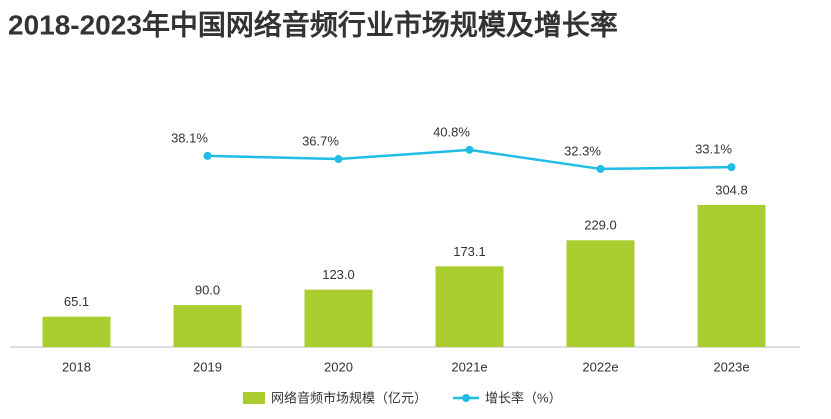  What do you see at coordinates (600, 366) in the screenshot?
I see `x-tick-label: 2022e` at bounding box center [600, 366].